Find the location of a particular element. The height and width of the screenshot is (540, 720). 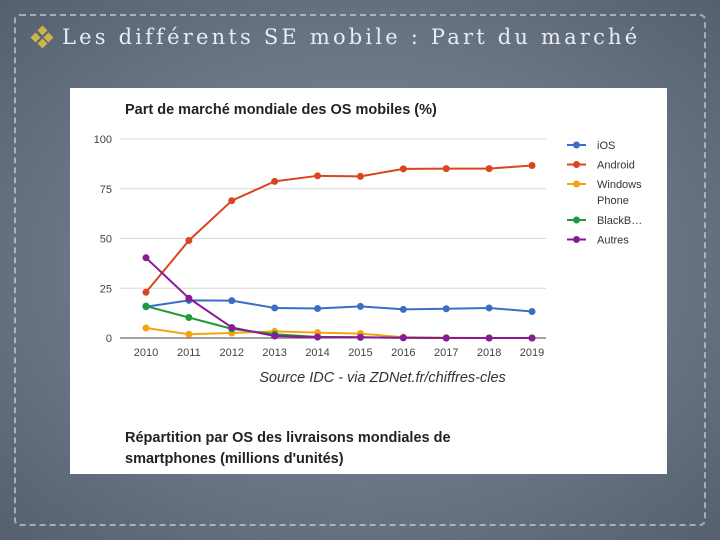

legend-label: iOS is located at coordinates (606, 146).